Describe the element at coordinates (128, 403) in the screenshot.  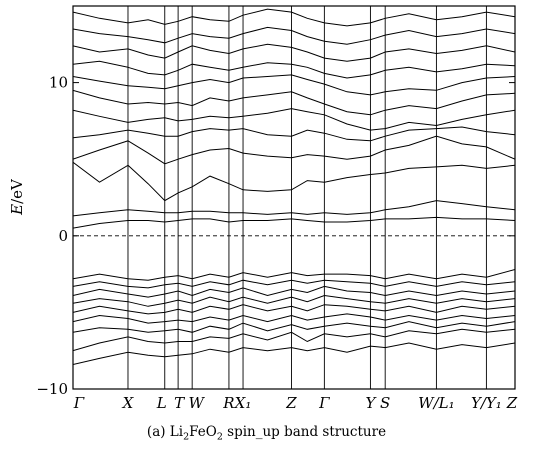
I see `x-tick-label: X` at that location.